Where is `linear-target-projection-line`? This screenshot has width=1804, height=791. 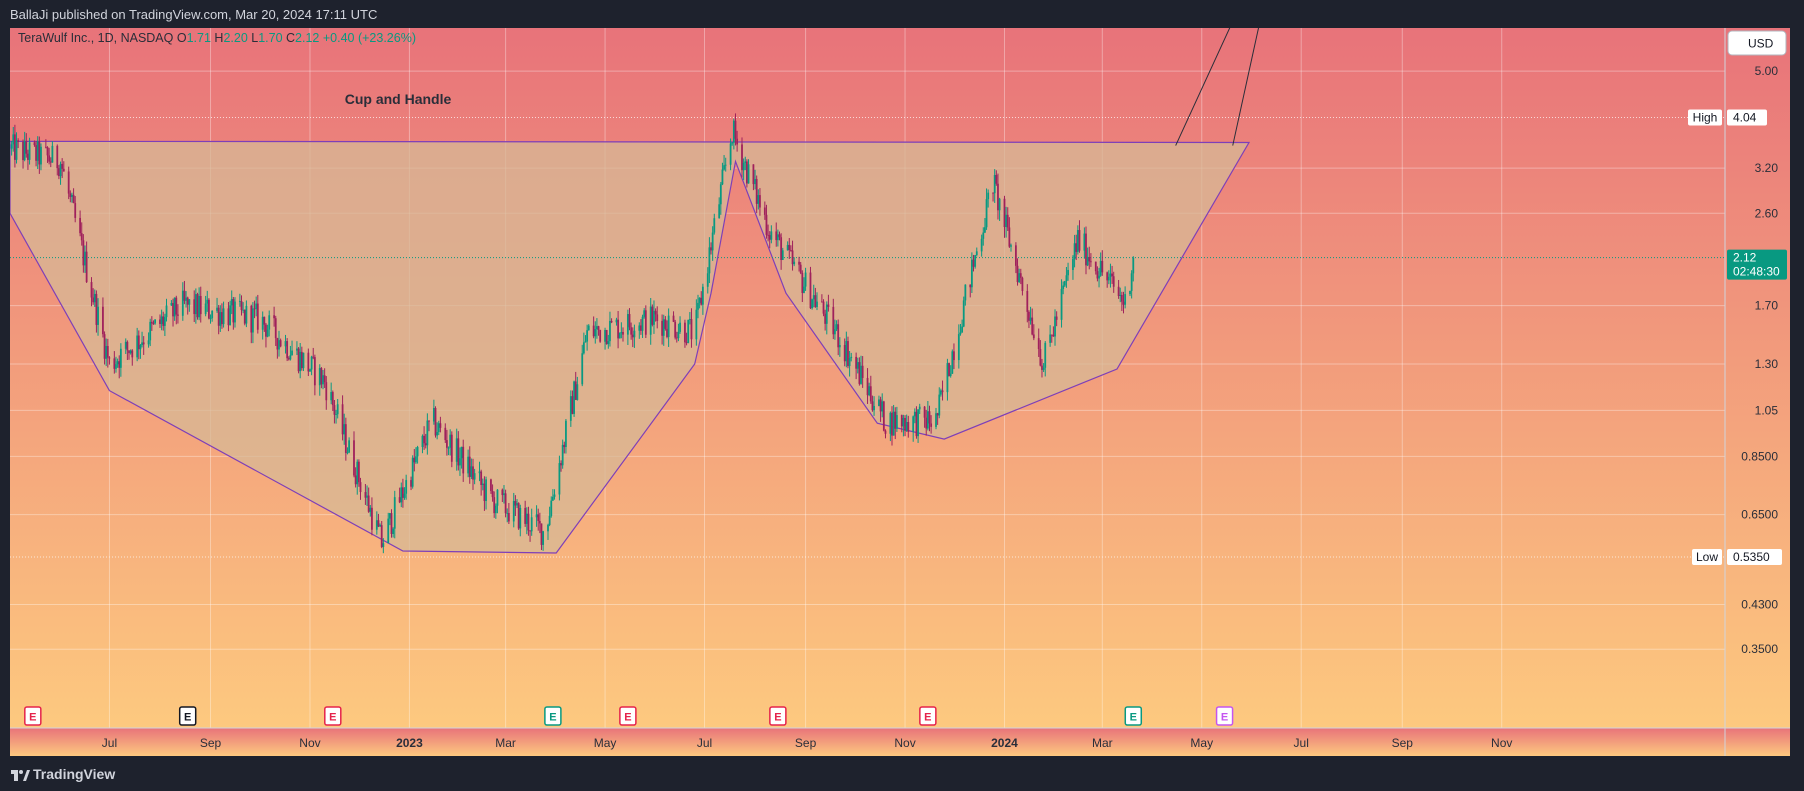 linear-target-projection-line is located at coordinates (1208, 87).